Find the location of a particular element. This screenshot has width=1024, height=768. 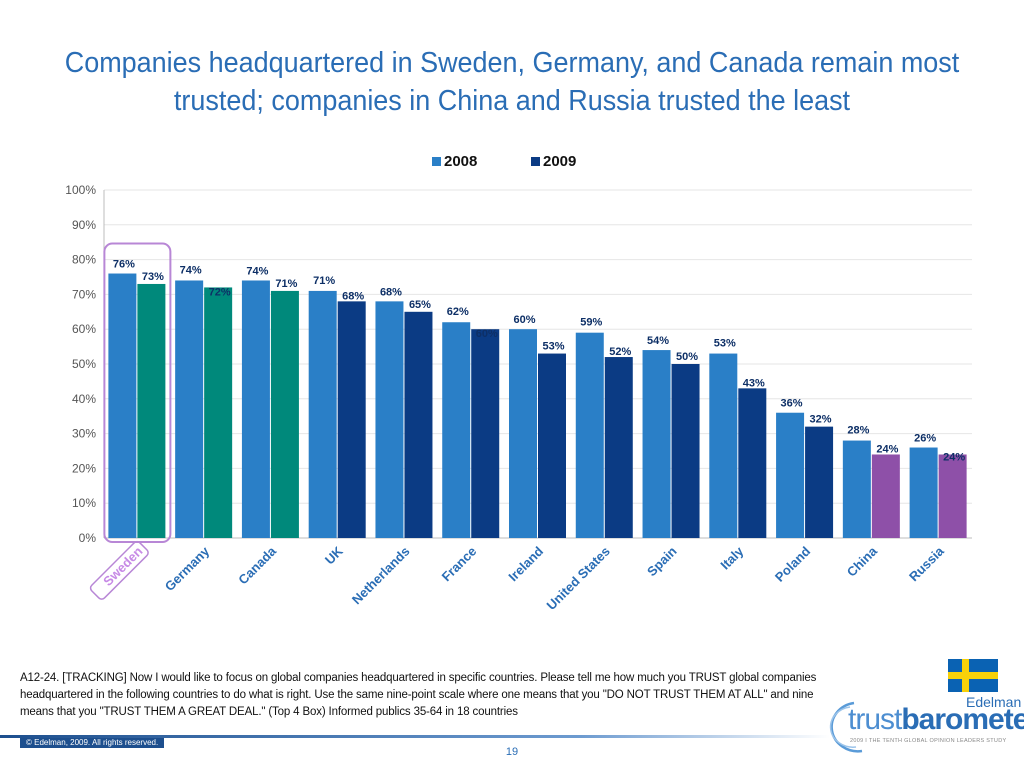

y-tick-label: 0% is located at coordinates (88, 538).